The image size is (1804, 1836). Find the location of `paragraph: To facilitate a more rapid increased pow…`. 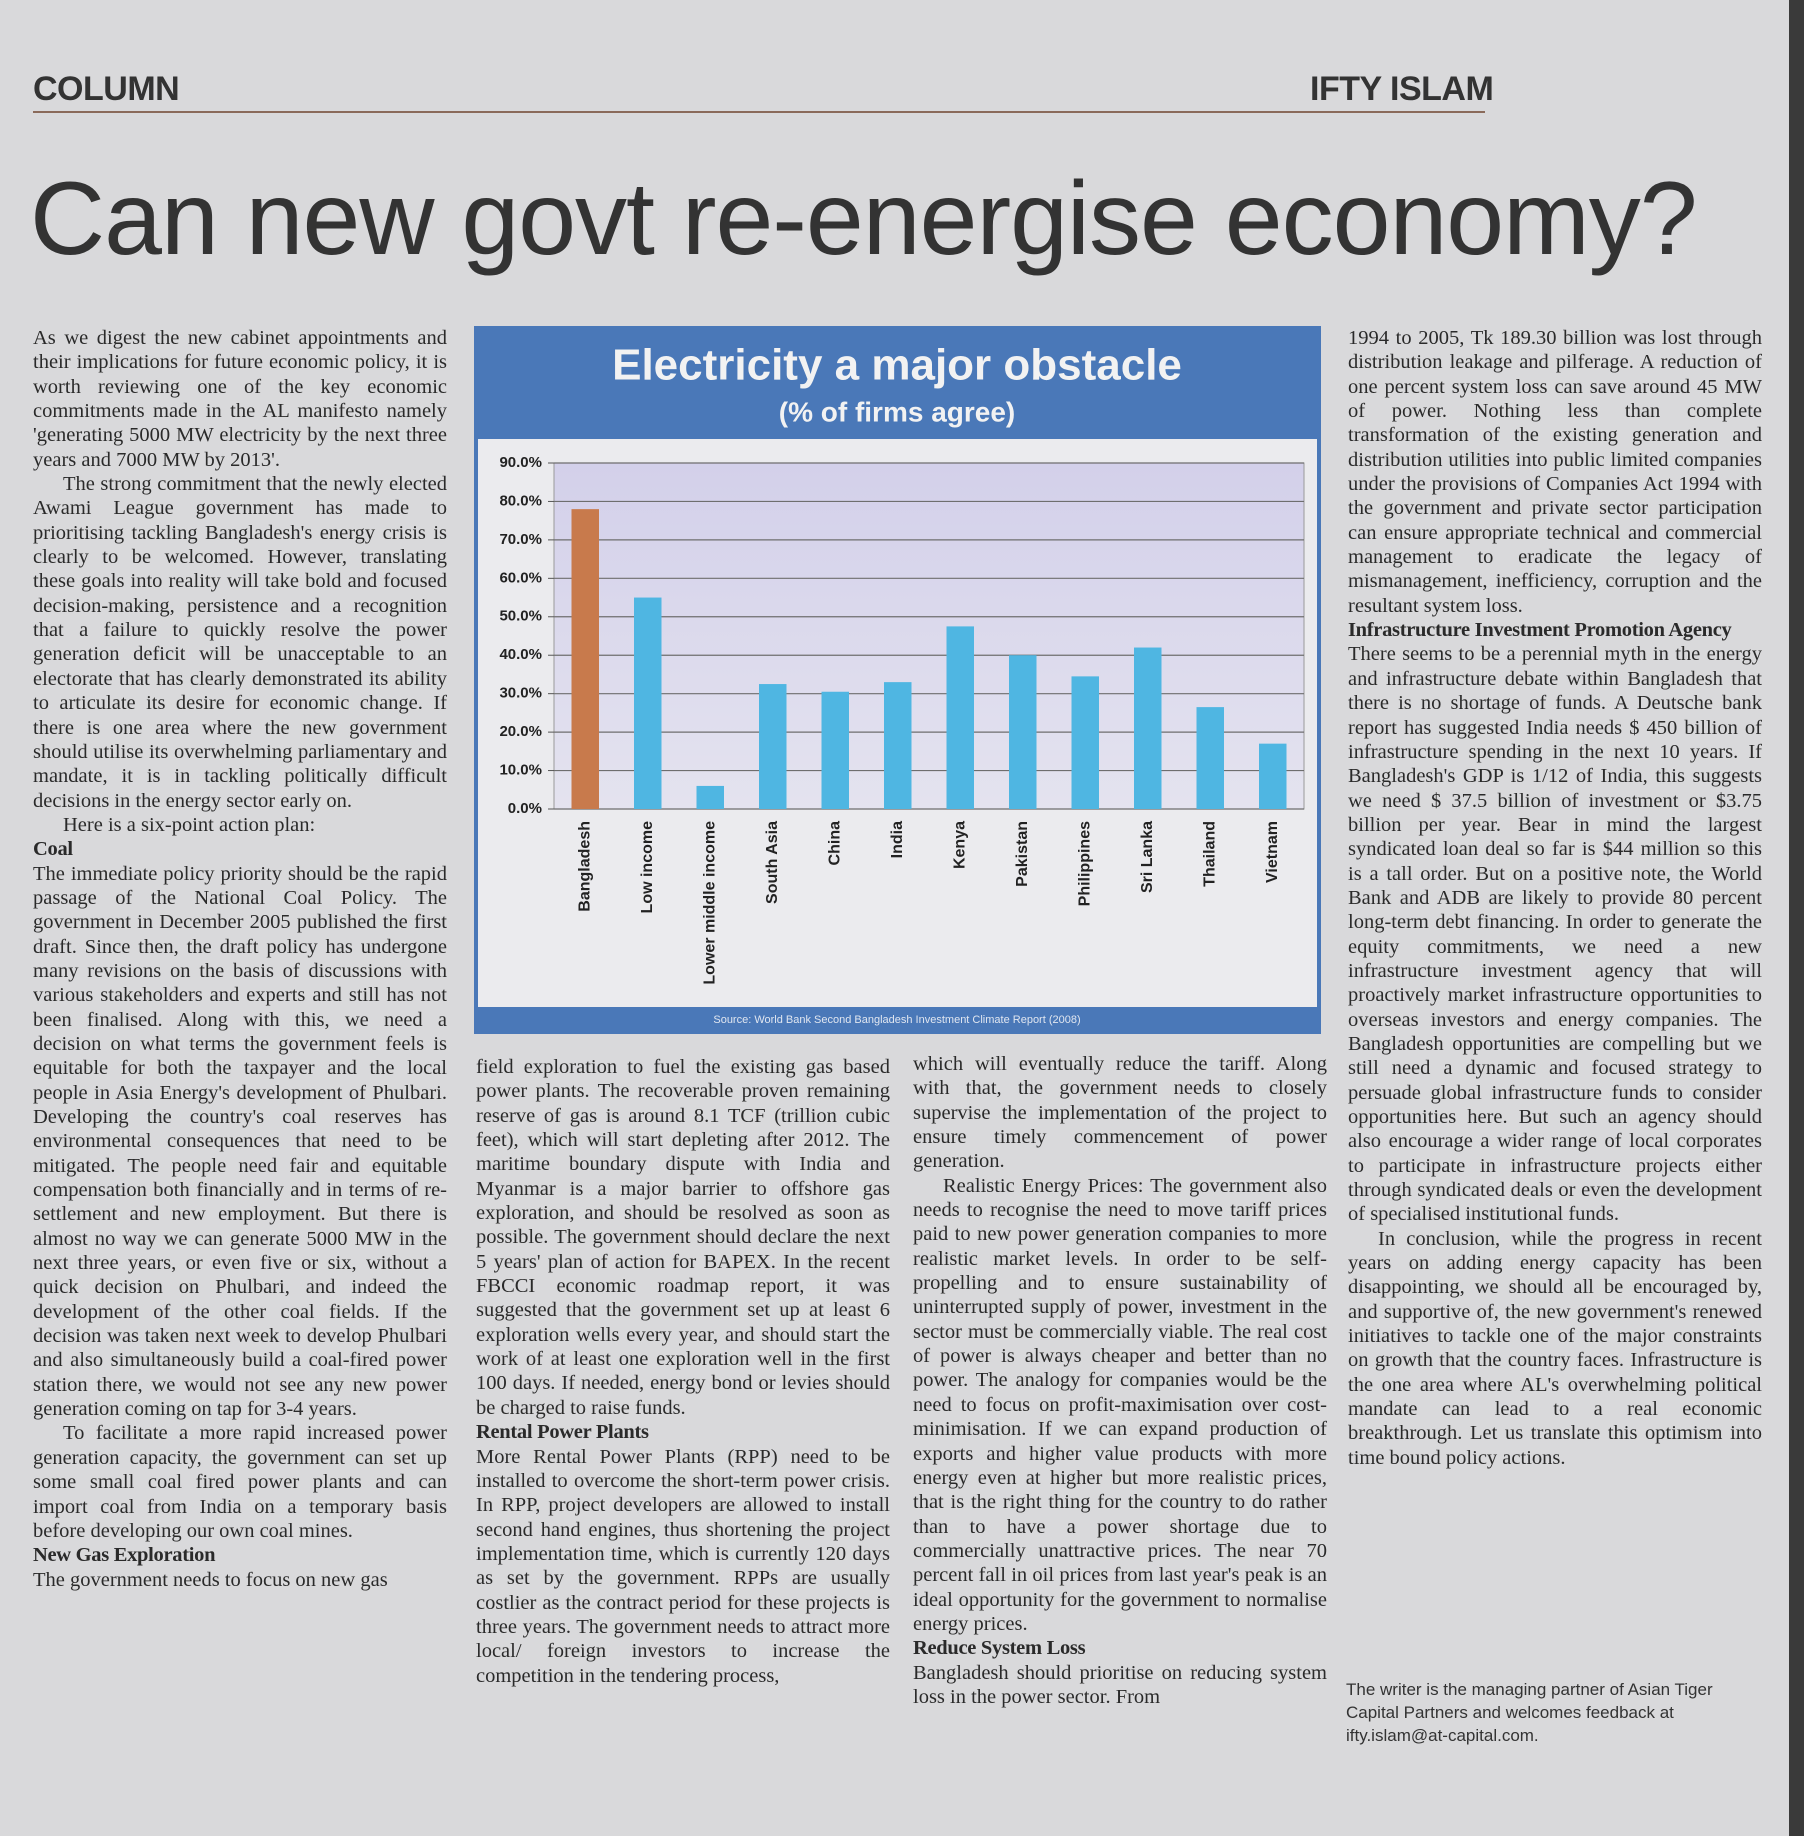

paragraph: To facilitate a more rapid increased pow… is located at coordinates (240, 1482).